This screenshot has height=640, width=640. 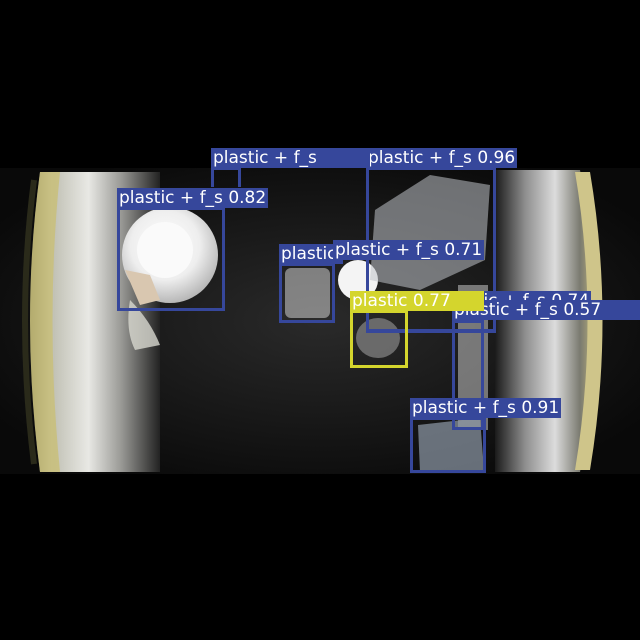 I want to click on clear-container, so click(x=307, y=293).